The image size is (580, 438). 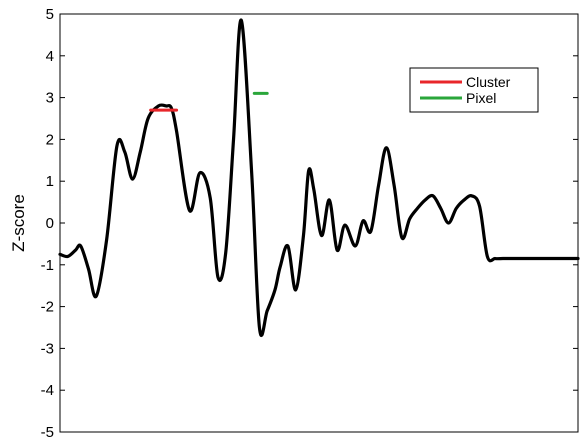 I want to click on legend-box, so click(x=474, y=90).